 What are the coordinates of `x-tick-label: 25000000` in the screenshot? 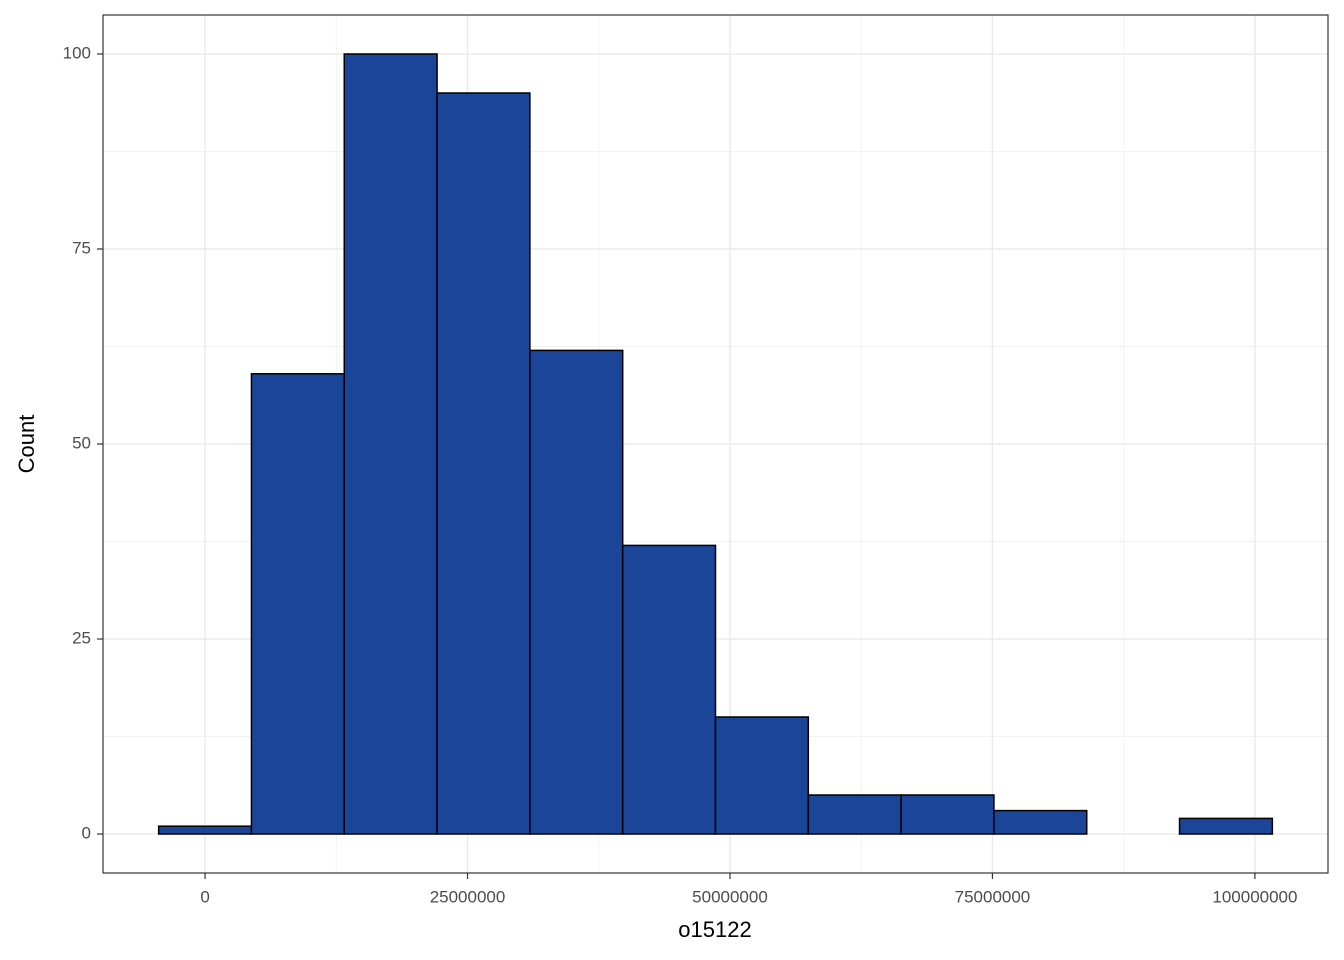 It's located at (468, 896).